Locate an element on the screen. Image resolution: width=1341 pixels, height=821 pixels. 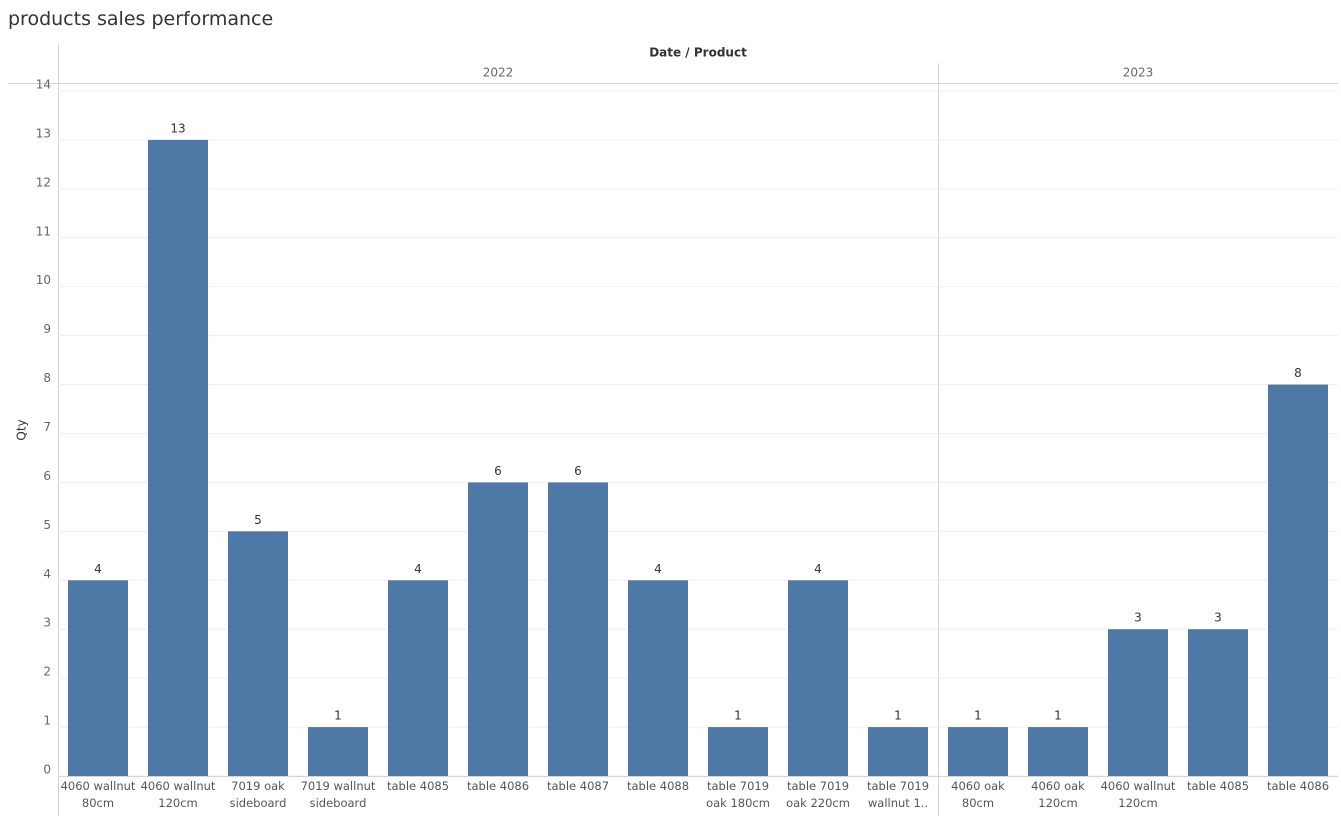
panel-header: 2022 is located at coordinates (498, 73).